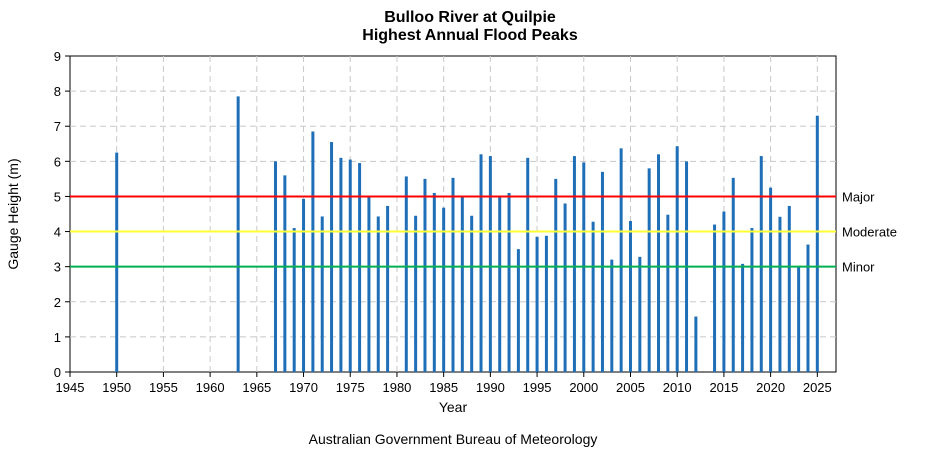 This screenshot has width=939, height=453. What do you see at coordinates (378, 294) in the screenshot?
I see `bar-1978` at bounding box center [378, 294].